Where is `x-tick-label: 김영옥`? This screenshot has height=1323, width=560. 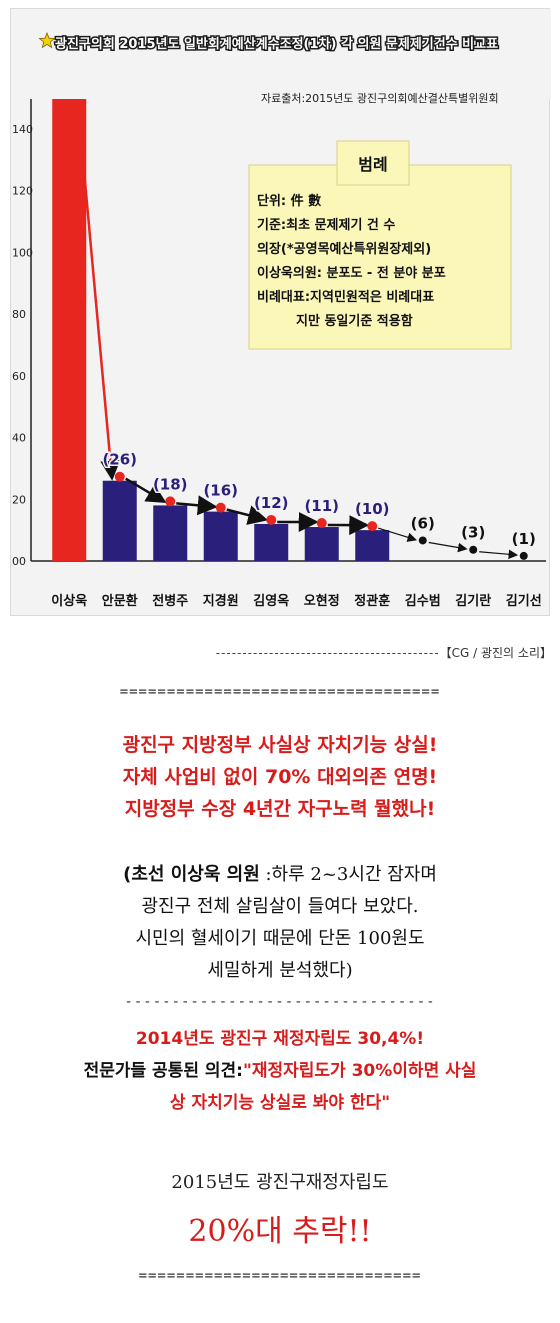 x-tick-label: 김영옥 is located at coordinates (271, 601).